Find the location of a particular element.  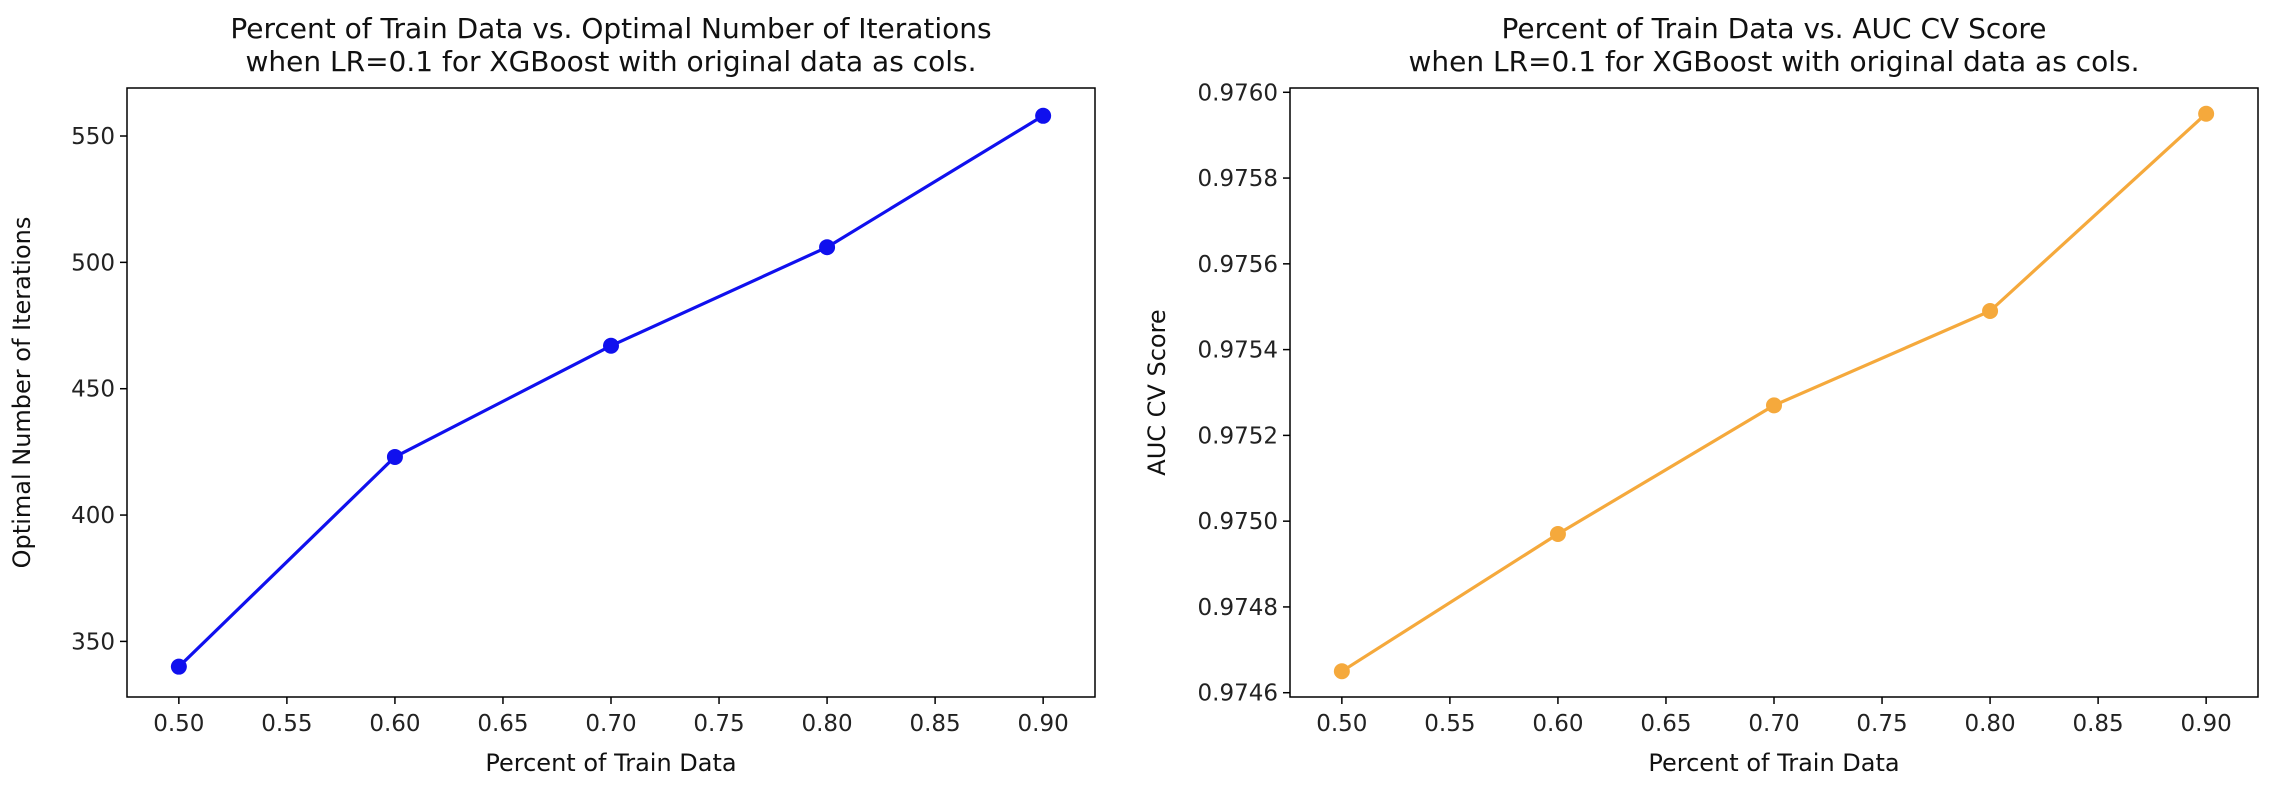

y-tick-label: 0.9752 is located at coordinates (1238, 436).